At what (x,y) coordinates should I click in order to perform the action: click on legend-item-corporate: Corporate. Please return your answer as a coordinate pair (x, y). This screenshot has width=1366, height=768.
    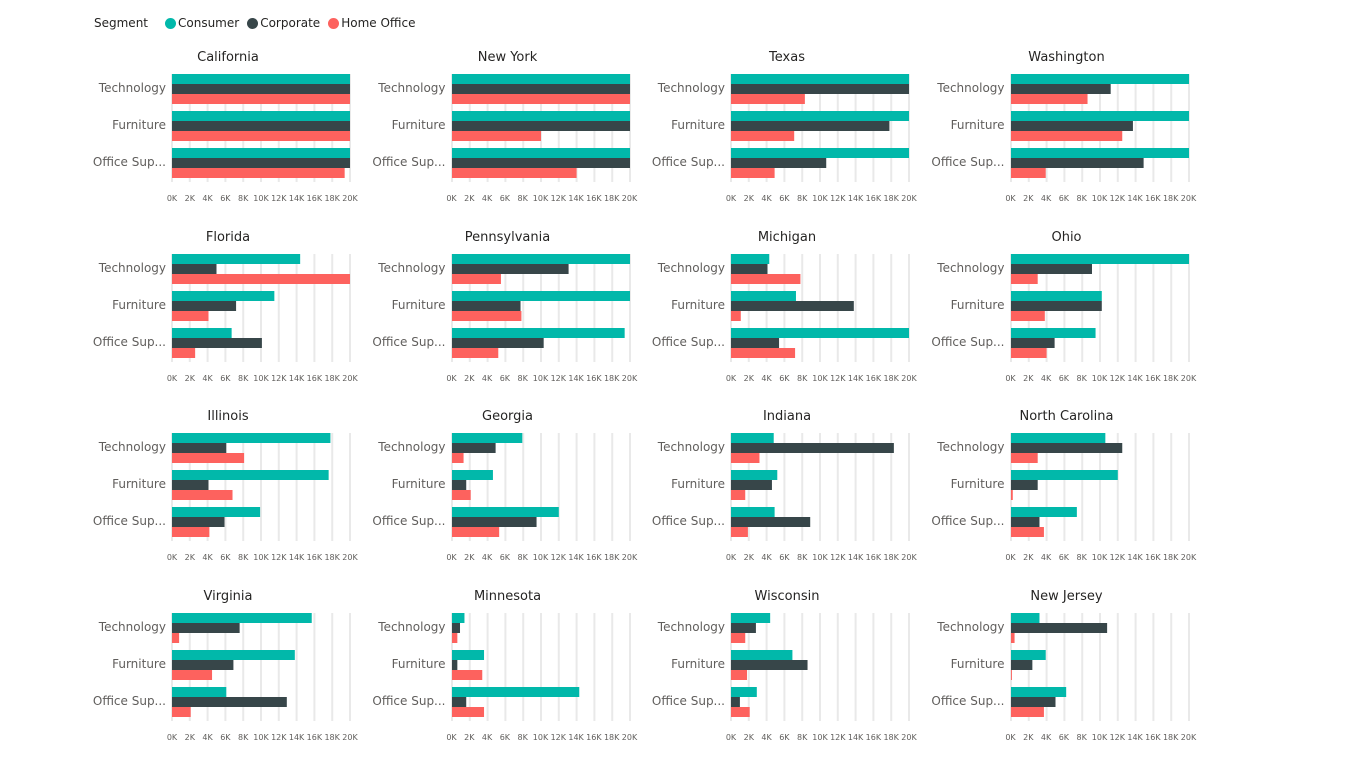
    Looking at the image, I should click on (283, 23).